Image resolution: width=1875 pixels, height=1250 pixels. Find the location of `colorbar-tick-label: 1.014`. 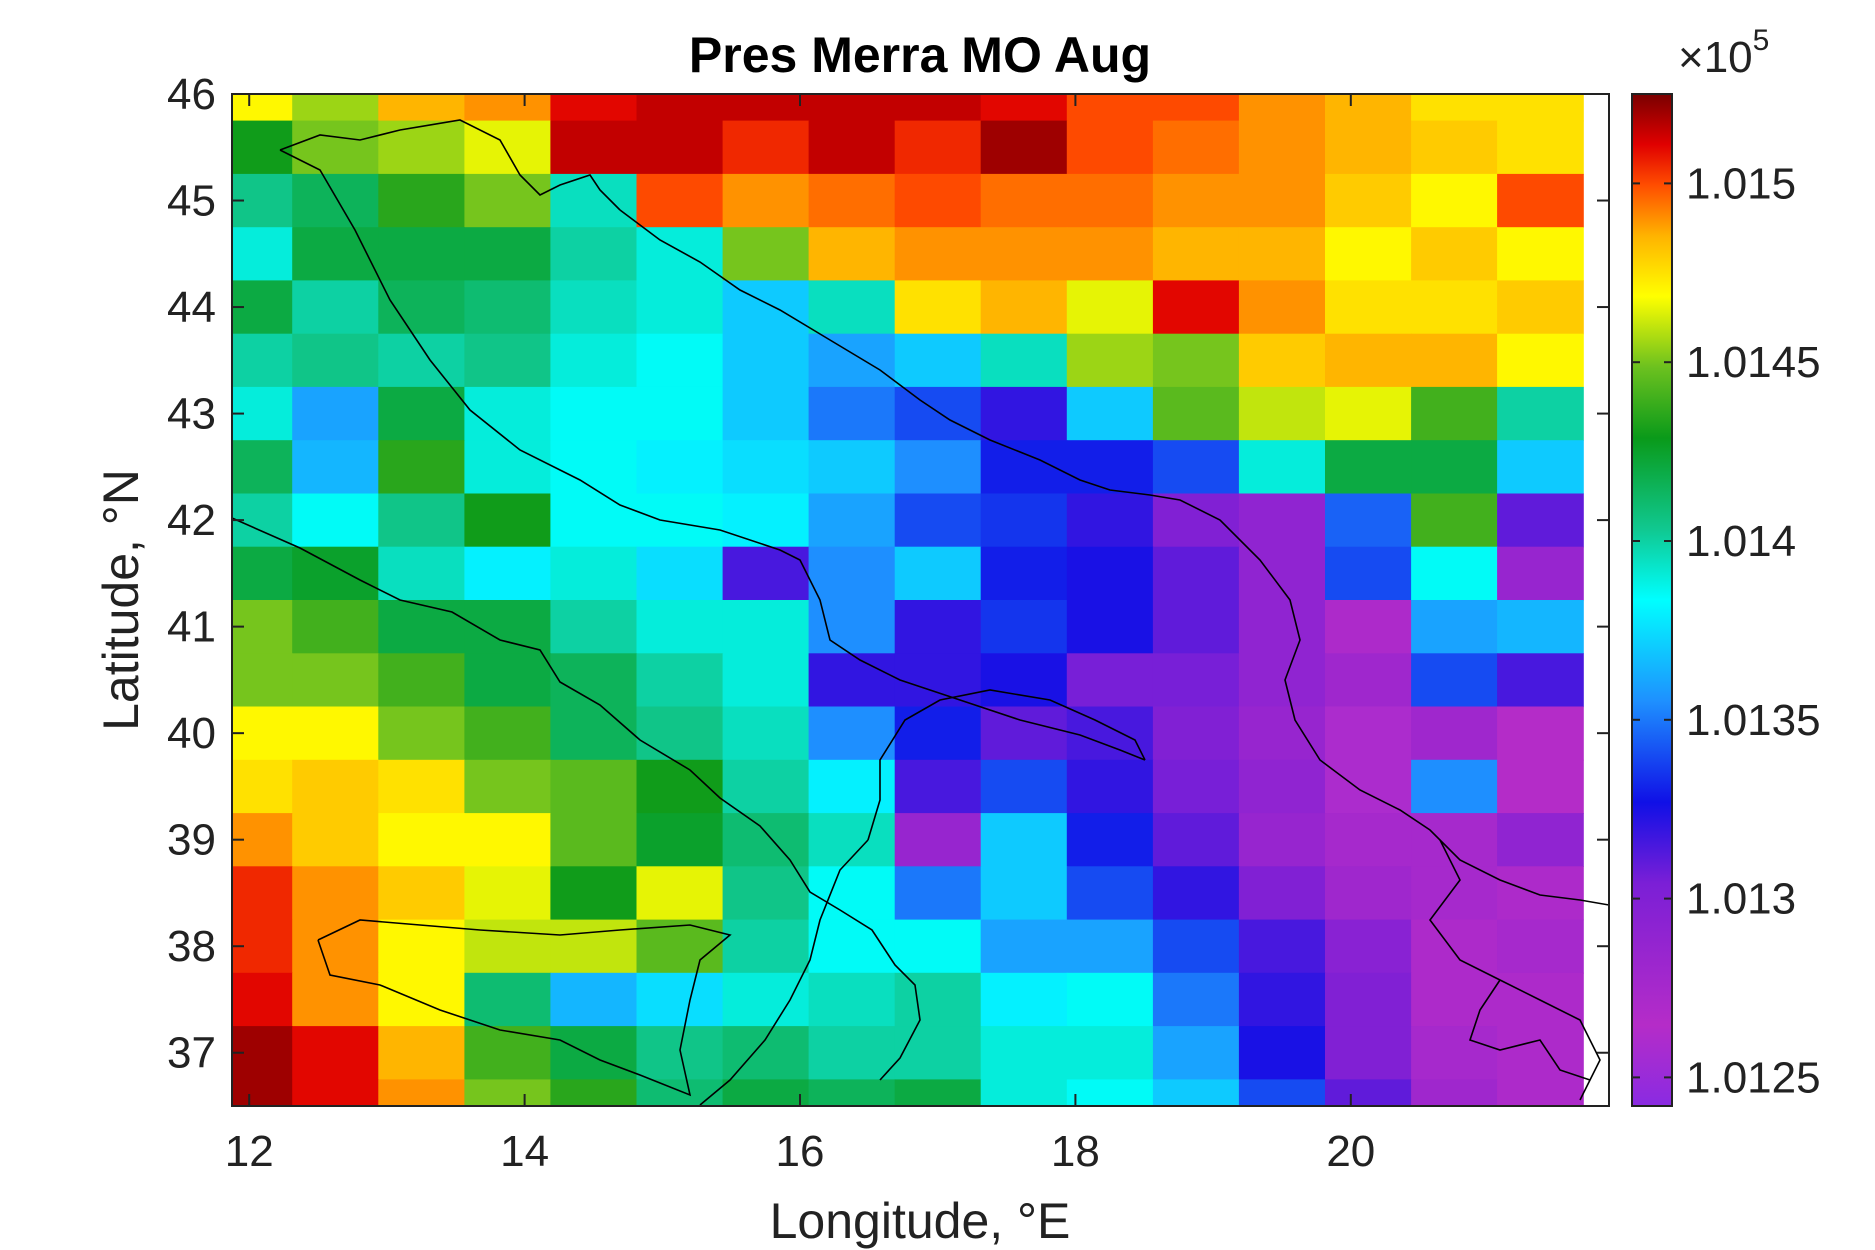

colorbar-tick-label: 1.014 is located at coordinates (1741, 541).